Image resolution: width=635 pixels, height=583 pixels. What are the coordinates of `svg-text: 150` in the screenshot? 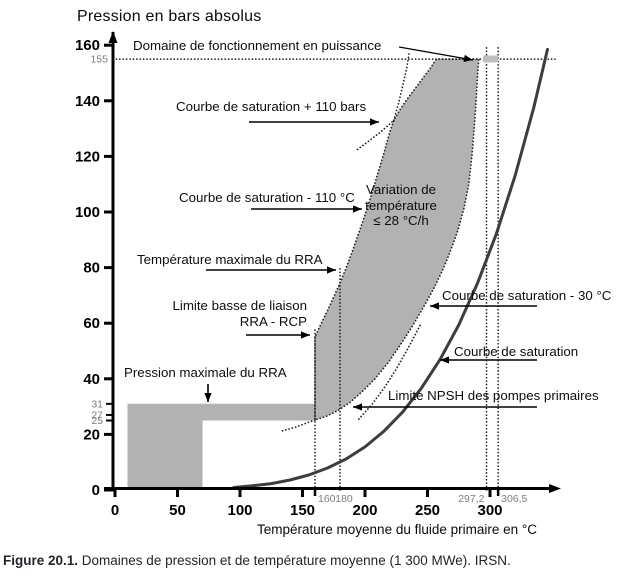 It's located at (302, 510).